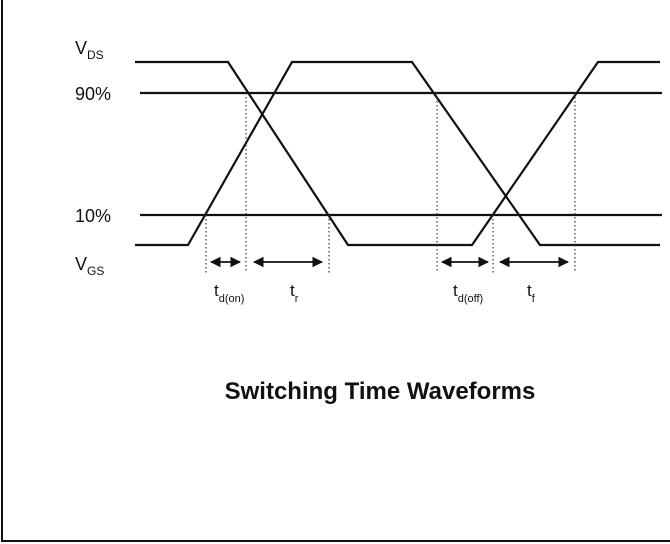 The width and height of the screenshot is (670, 544). Describe the element at coordinates (294, 293) in the screenshot. I see `tr-label: tr` at that location.